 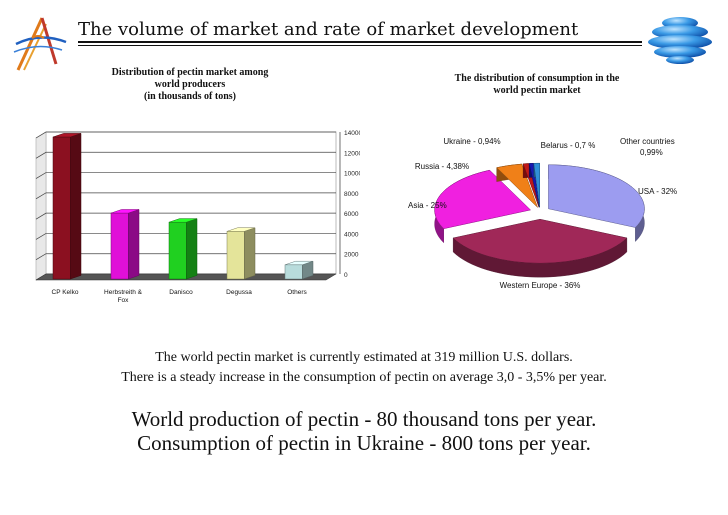 I want to click on x-tick-label: Others, so click(x=297, y=292).